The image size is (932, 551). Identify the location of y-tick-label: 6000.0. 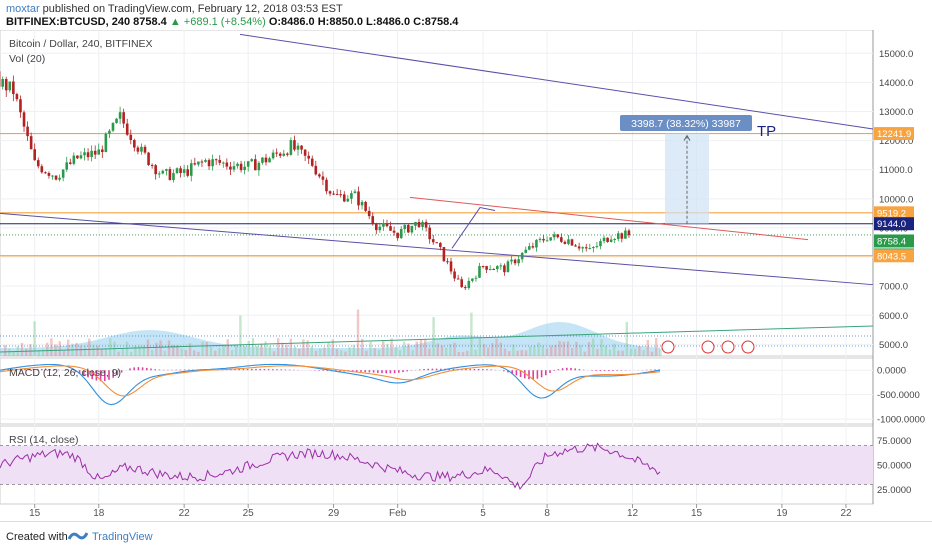
(893, 316).